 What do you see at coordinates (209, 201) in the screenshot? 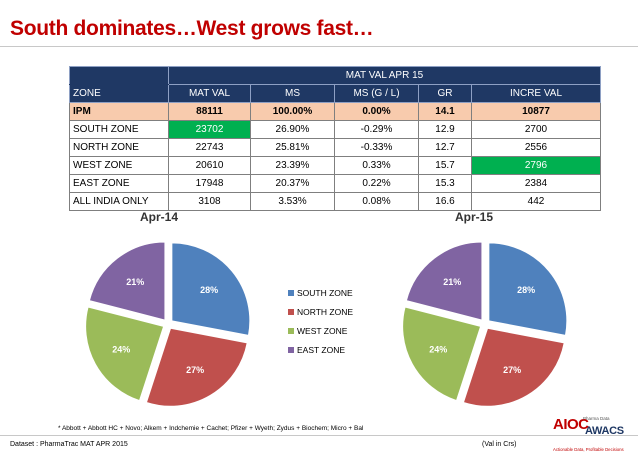
I see `table-cell: 3108` at bounding box center [209, 201].